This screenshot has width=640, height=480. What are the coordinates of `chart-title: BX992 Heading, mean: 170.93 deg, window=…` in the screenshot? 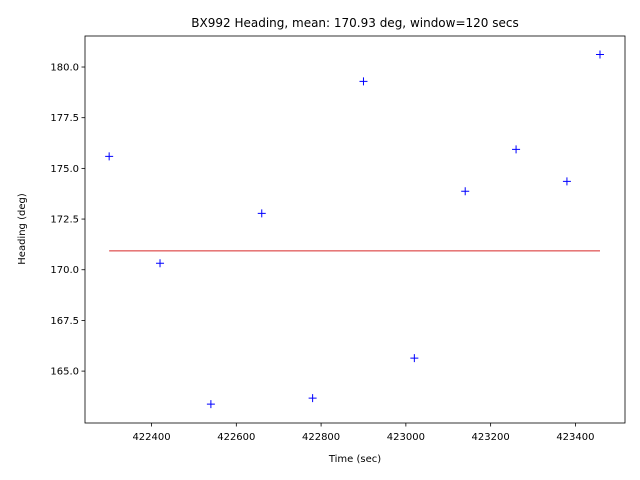 It's located at (354, 23).